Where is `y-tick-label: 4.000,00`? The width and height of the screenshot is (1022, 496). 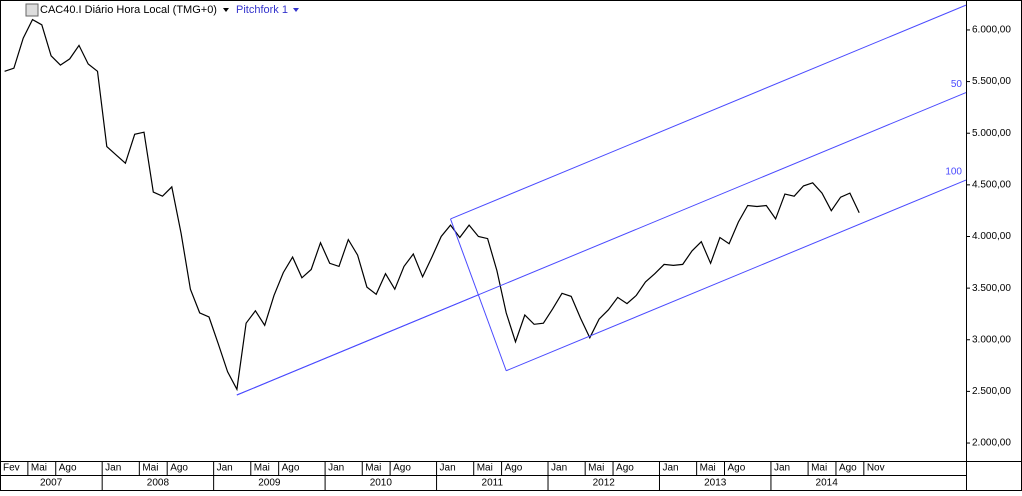 y-tick-label: 4.000,00 is located at coordinates (991, 236).